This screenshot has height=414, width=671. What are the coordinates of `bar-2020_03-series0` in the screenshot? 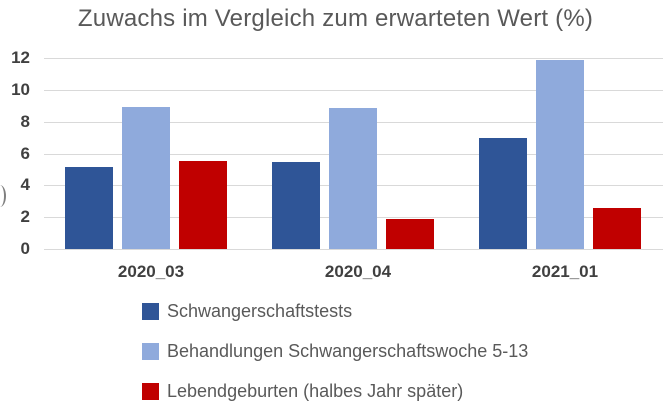 It's located at (89, 208).